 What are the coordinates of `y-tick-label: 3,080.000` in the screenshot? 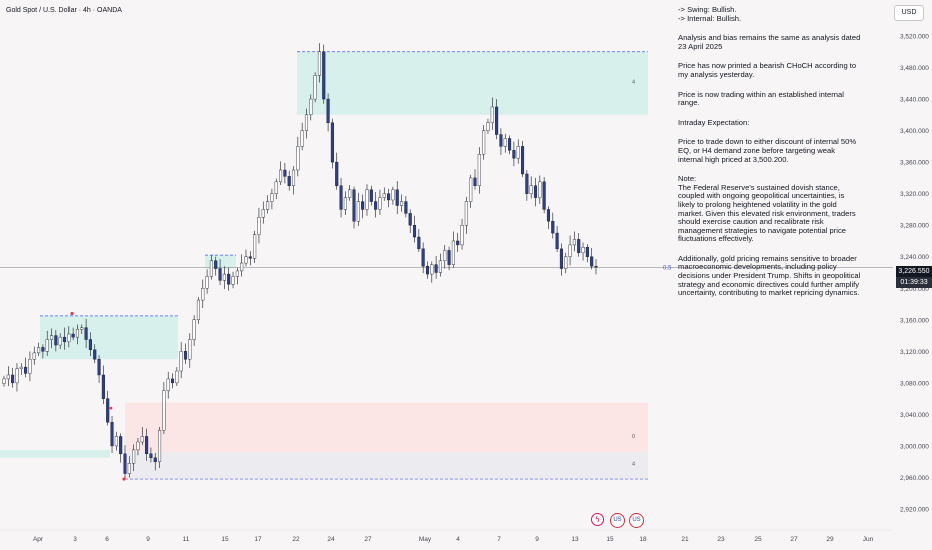 It's located at (914, 383).